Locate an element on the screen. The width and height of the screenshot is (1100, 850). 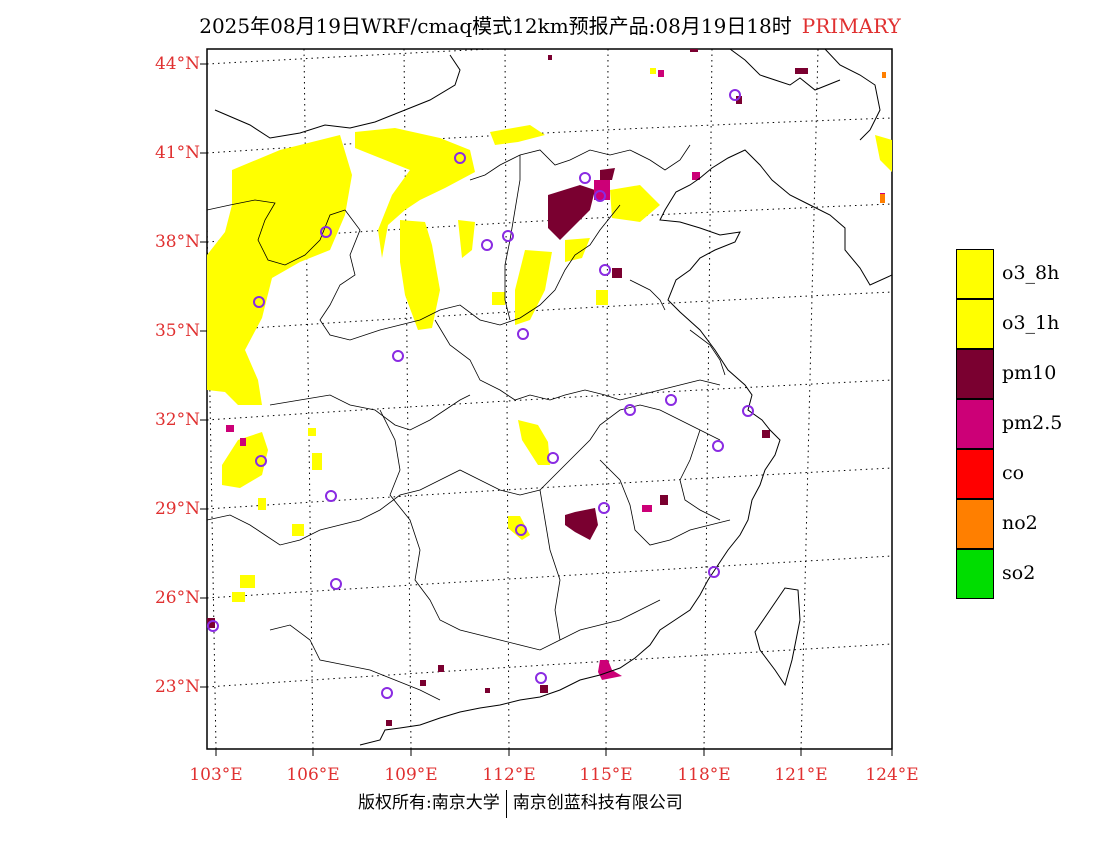
lon-label: 115°E is located at coordinates (606, 775).